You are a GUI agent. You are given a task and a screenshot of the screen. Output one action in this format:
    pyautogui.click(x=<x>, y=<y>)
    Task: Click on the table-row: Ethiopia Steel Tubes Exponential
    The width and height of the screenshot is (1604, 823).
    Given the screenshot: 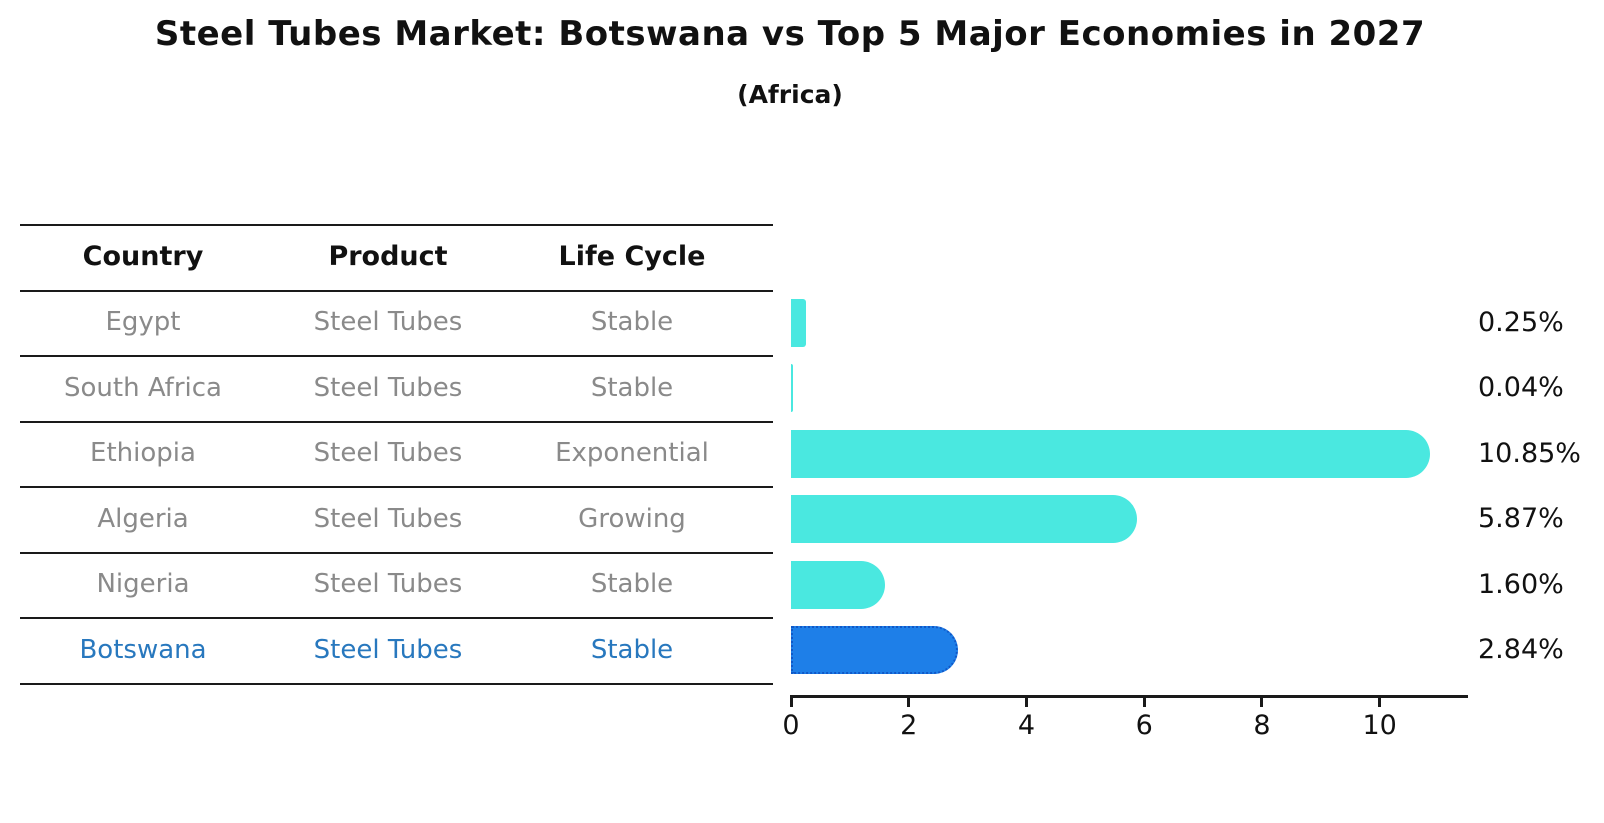 What is the action you would take?
    pyautogui.click(x=386, y=453)
    